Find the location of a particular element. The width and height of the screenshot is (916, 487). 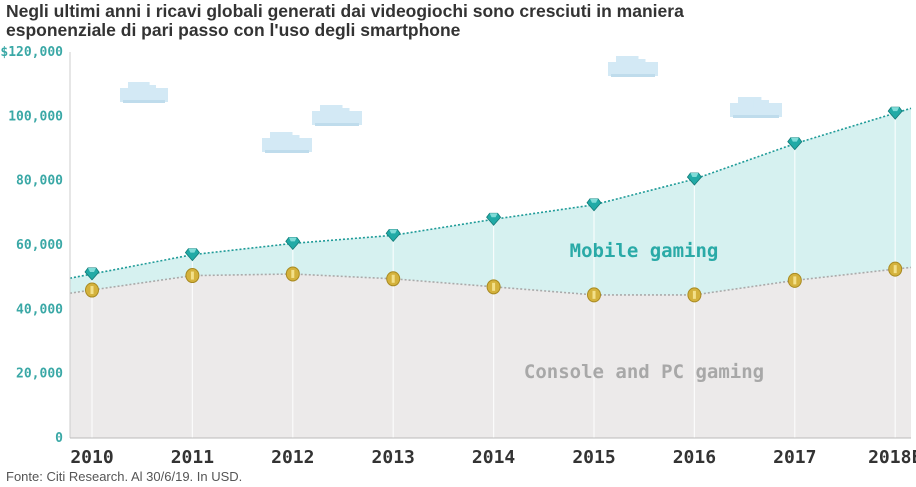

x-tick-label: 2010 is located at coordinates (91, 457).